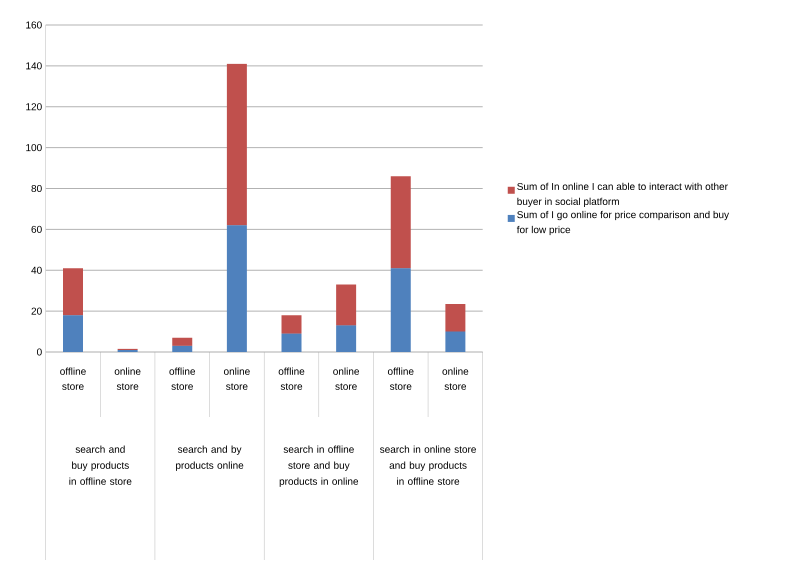 This screenshot has width=803, height=565. I want to click on y-tick-label: 40, so click(36, 270).